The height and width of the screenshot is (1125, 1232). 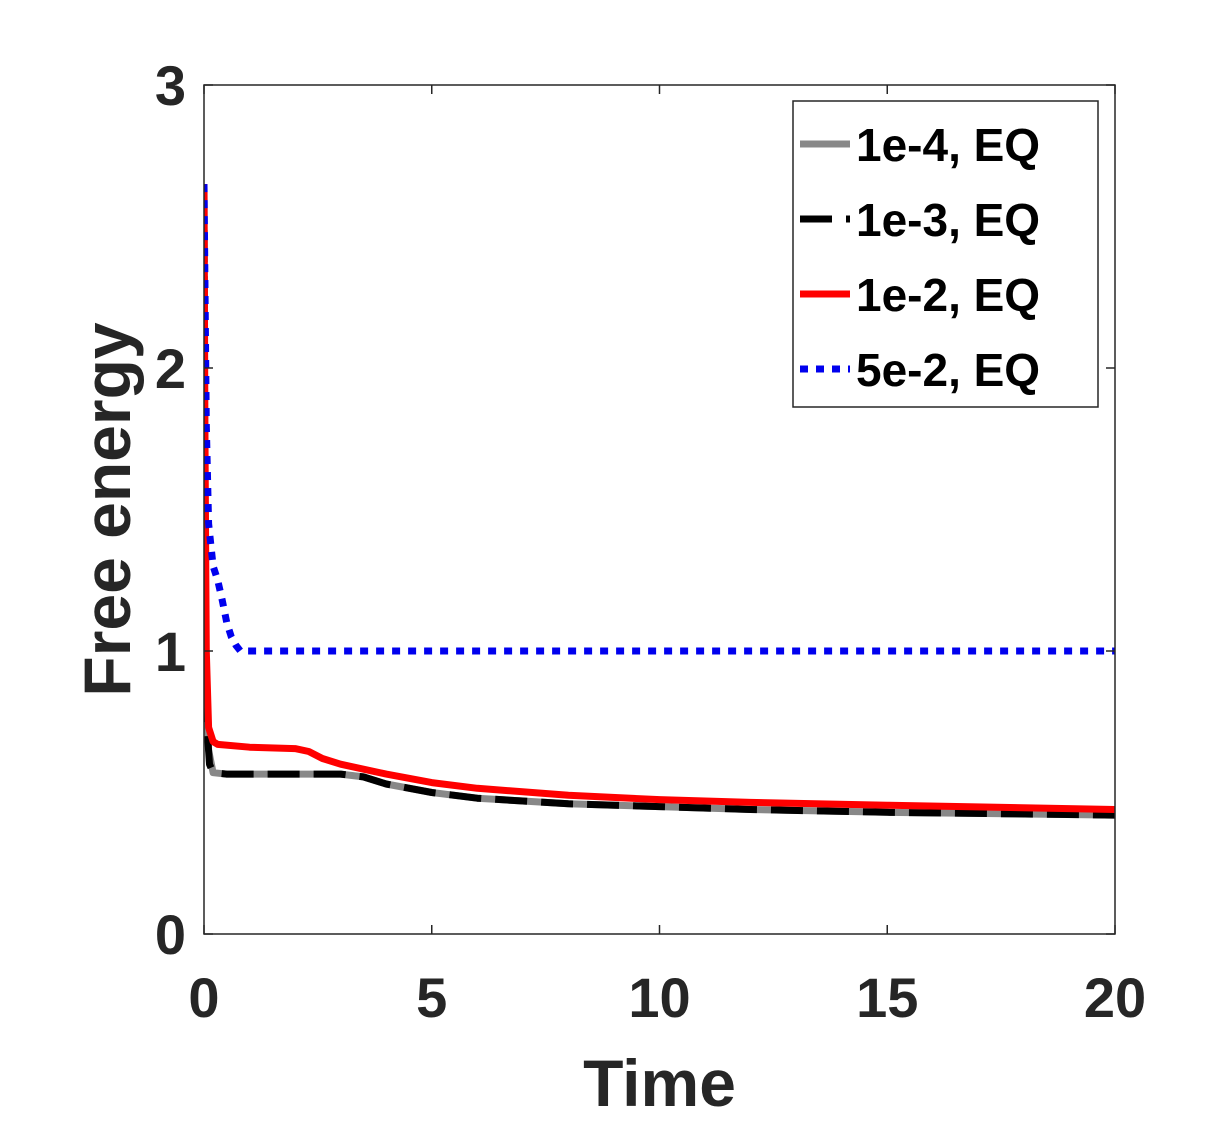 I want to click on y-tick-label: 1, so click(x=170, y=651).